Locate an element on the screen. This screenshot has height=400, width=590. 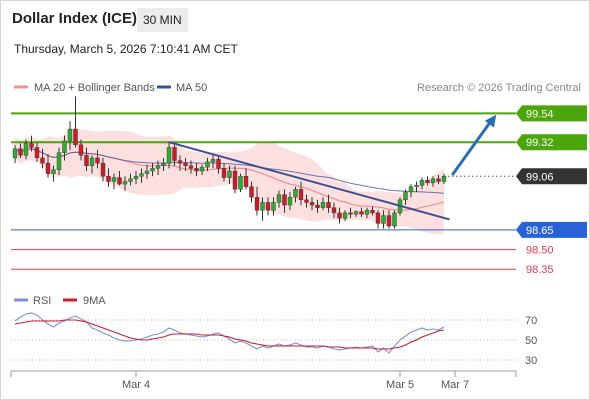
report-datetime: Thursday, March 5, 2026 7:10:41 AM CET is located at coordinates (126, 49).